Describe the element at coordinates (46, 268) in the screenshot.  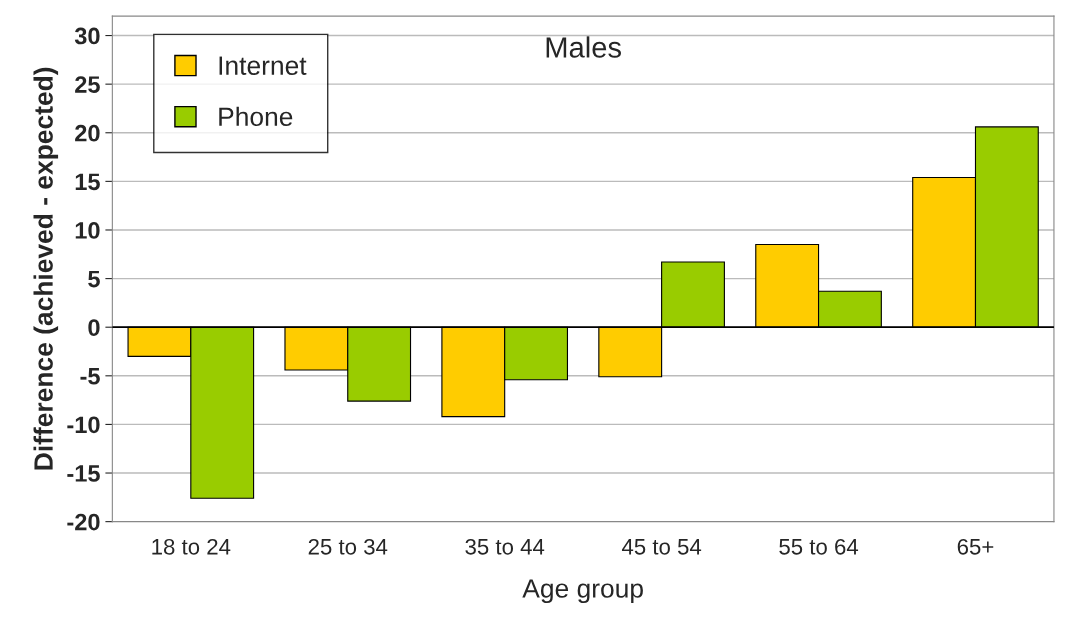
I see `y-axis-title: Difference (achieved - expected)` at that location.